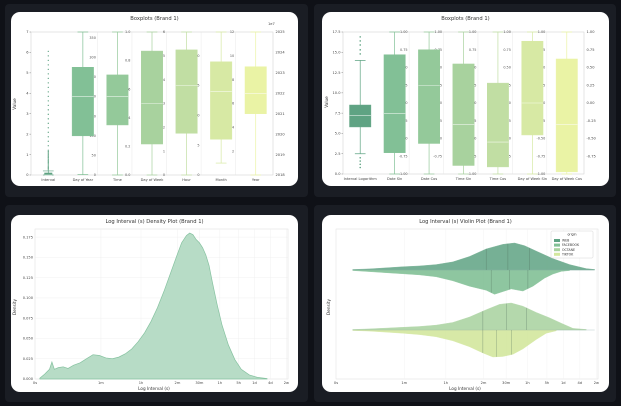 The width and height of the screenshot is (621, 406). What do you see at coordinates (563, 383) in the screenshot?
I see `x-tick-label: 1d` at bounding box center [563, 383].